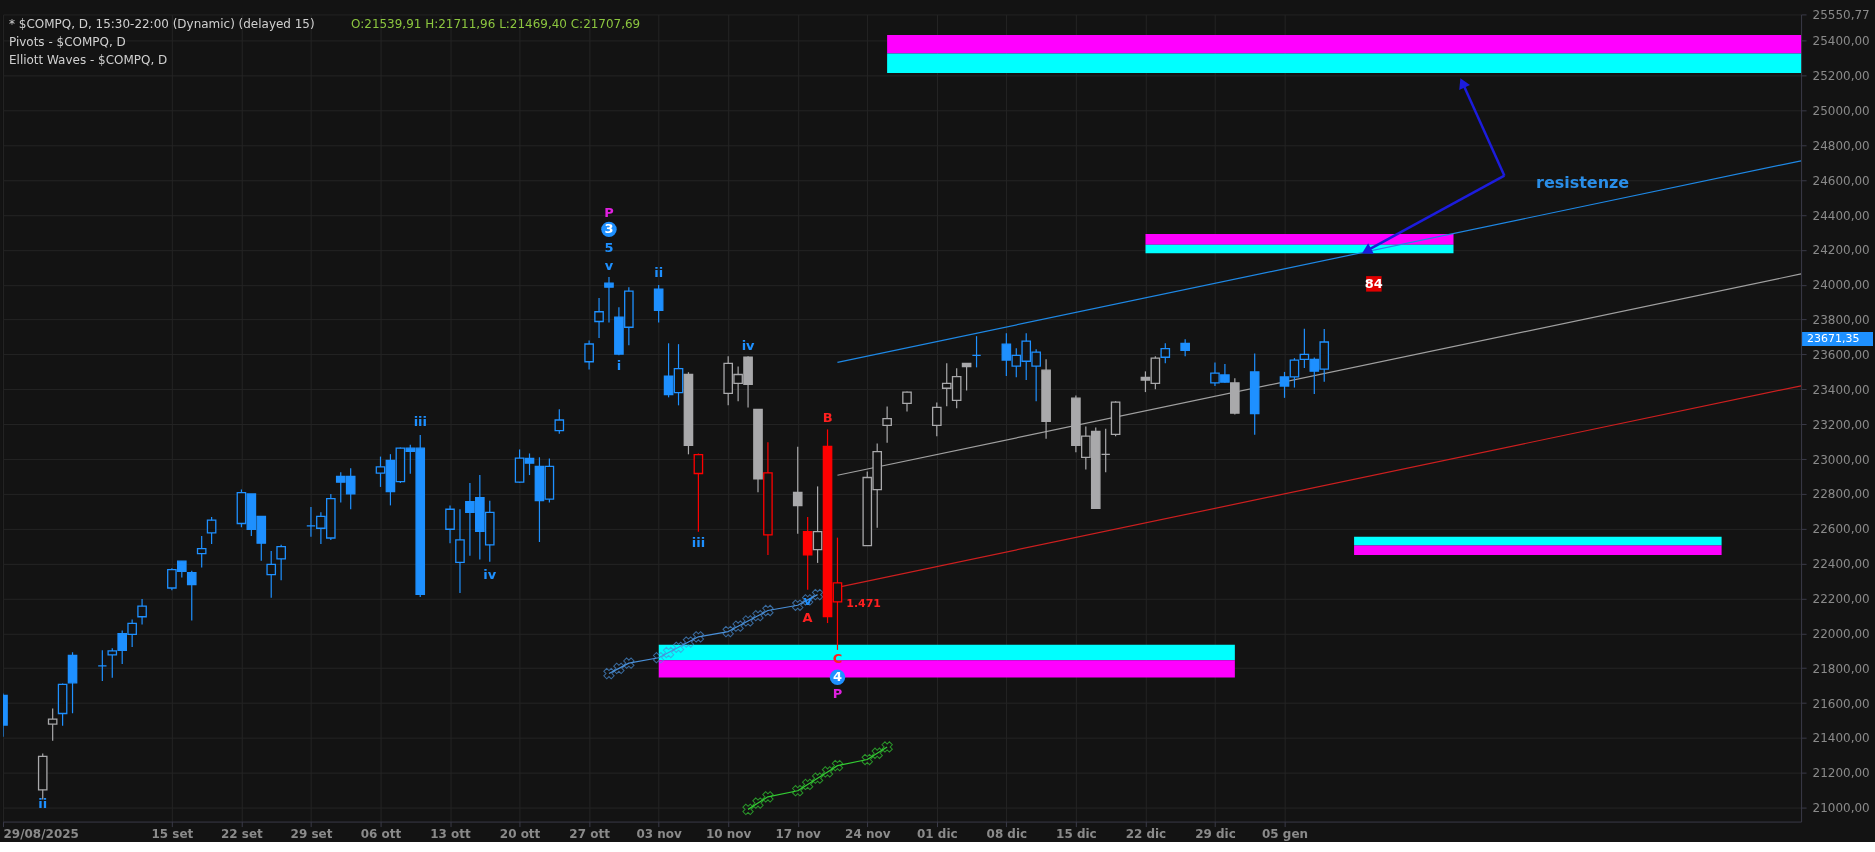  What do you see at coordinates (520, 834) in the screenshot?
I see `x-tick-label: 20 ott` at bounding box center [520, 834].